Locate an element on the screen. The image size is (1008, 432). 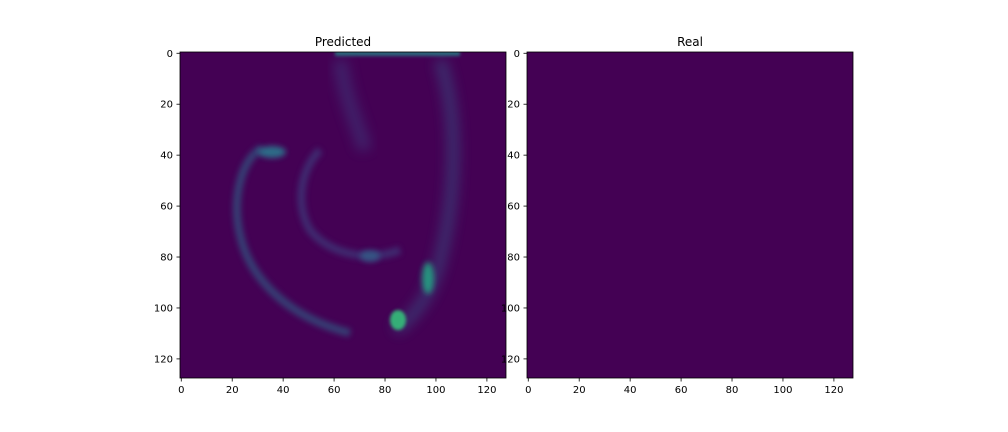
predicted-x-tick-label: 100 is located at coordinates (435, 390).